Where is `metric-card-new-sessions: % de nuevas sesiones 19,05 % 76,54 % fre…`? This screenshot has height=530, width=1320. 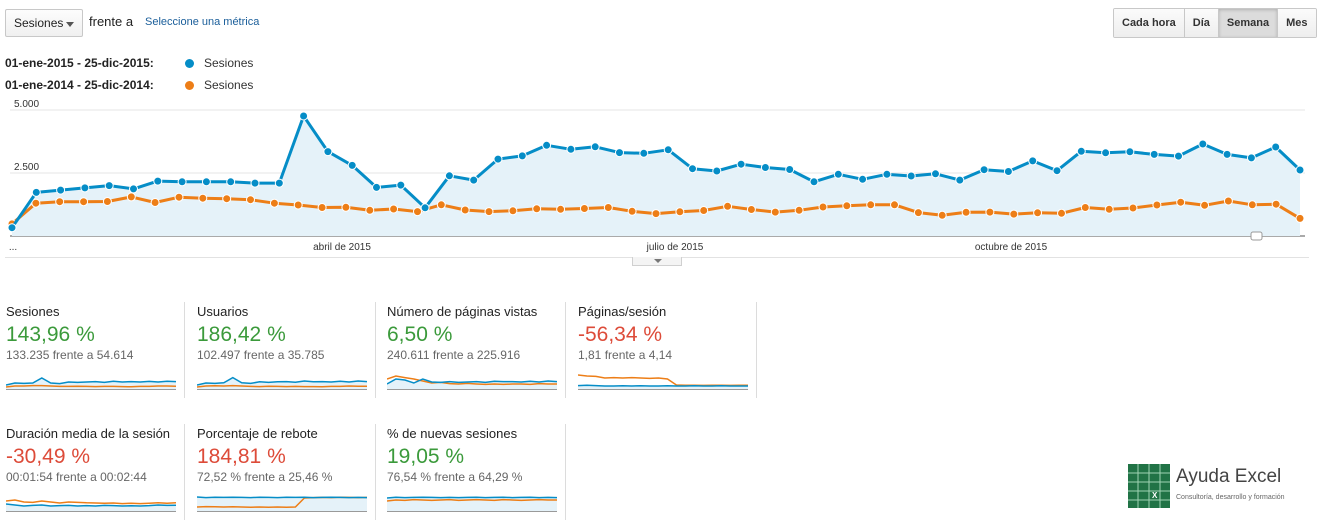
metric-card-new-sessions: % de nuevas sesiones 19,05 % 76,54 % fre… is located at coordinates (473, 472).